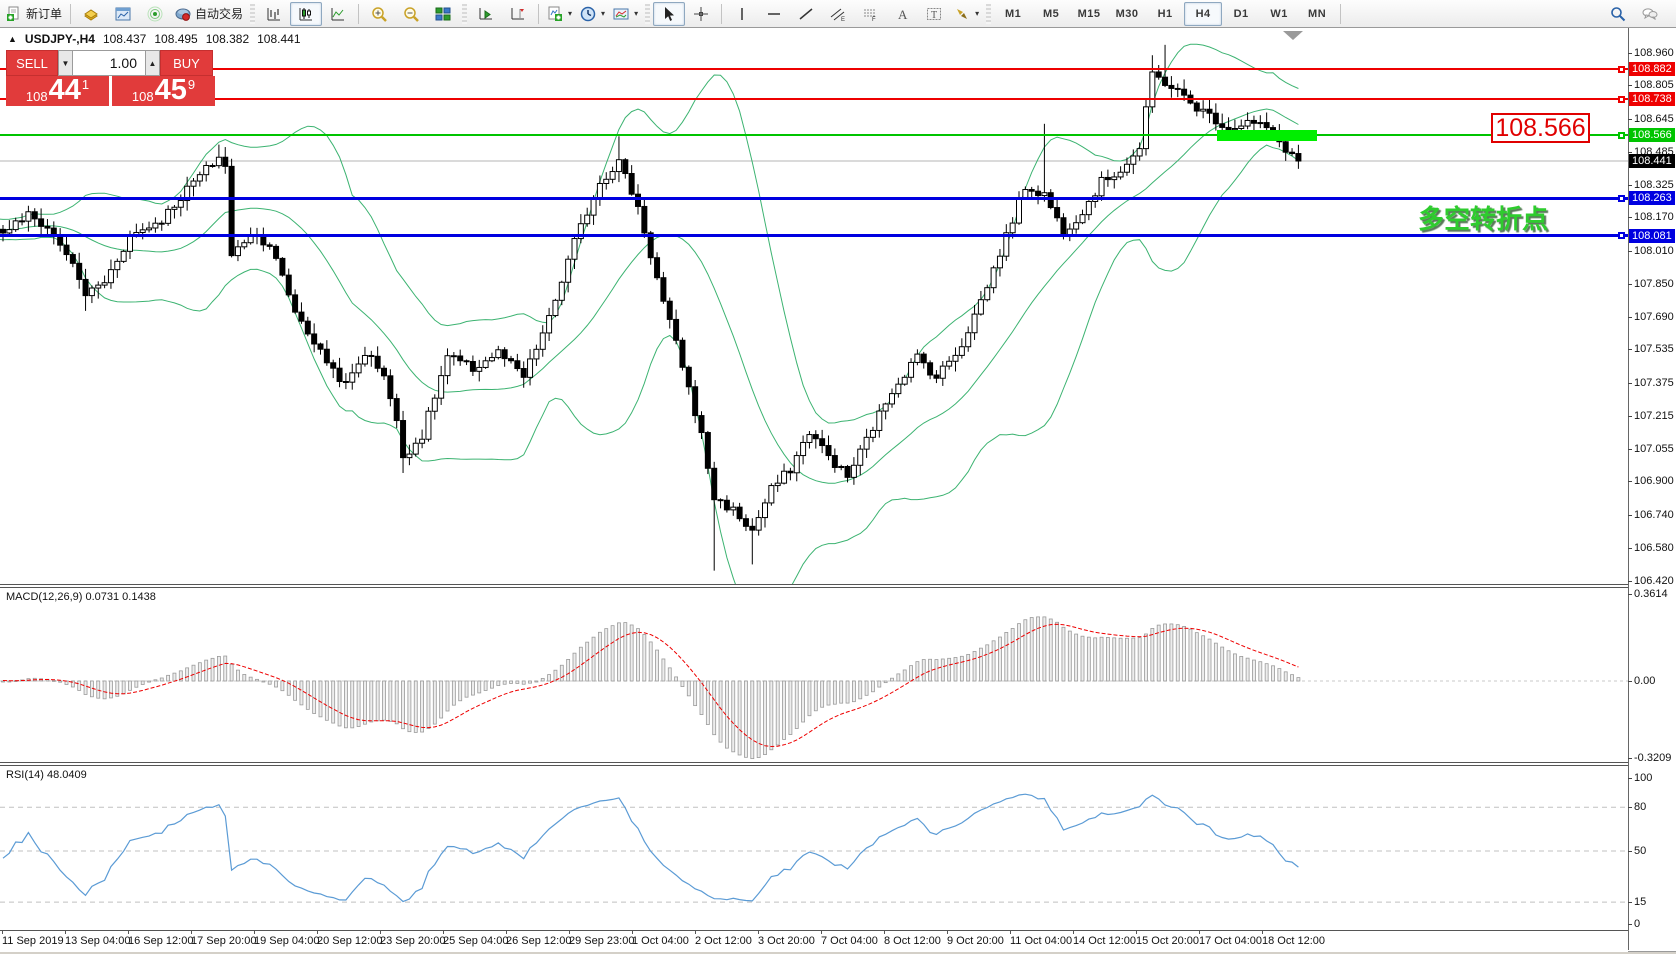  Describe the element at coordinates (723, 941) in the screenshot. I see `time-axis-label: 2 Oct 12:00` at that location.